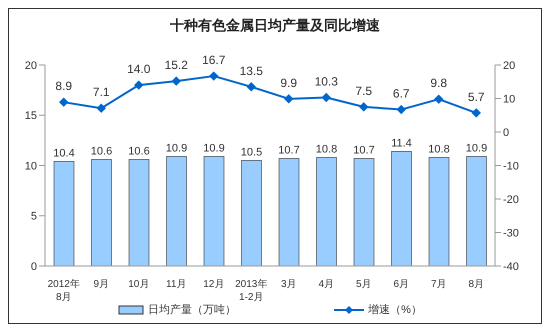 The height and width of the screenshot is (332, 550). Describe the element at coordinates (101, 92) in the screenshot. I see `data-label: 7.1` at that location.